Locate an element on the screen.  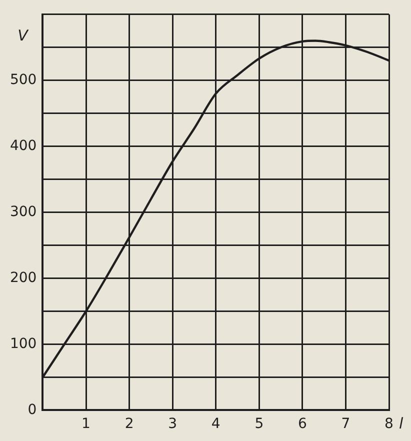
y-tick-label: 100 is located at coordinates (23, 344).